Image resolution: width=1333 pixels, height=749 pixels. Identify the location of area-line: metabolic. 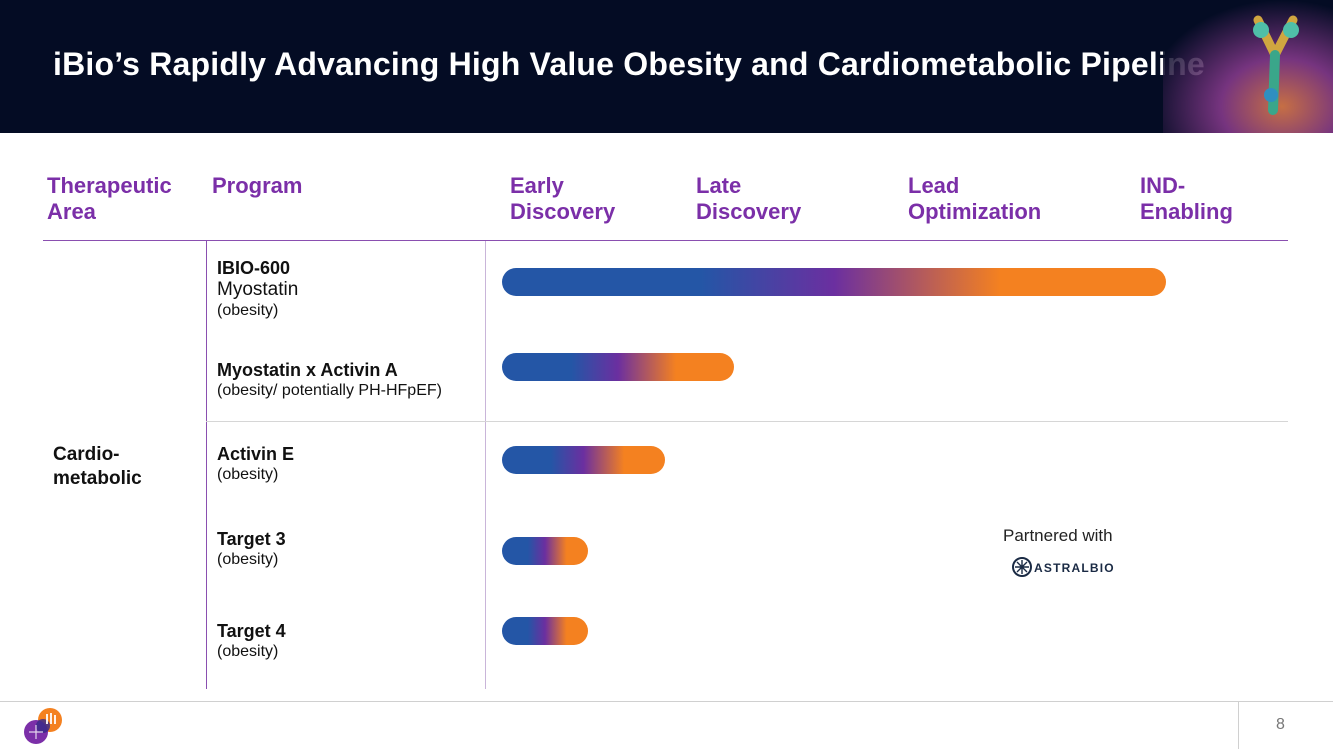
(97, 478).